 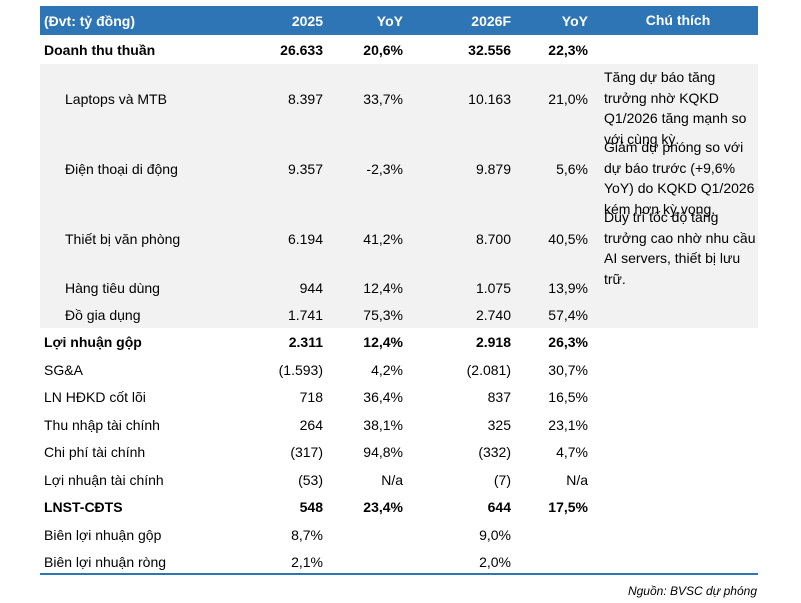 What do you see at coordinates (568, 49) in the screenshot?
I see `cell-yoy-2026f: 22,3%` at bounding box center [568, 49].